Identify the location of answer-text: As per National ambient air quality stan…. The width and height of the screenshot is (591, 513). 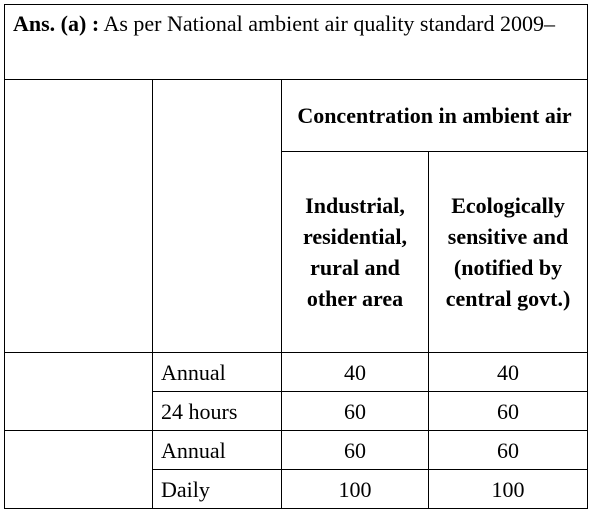
(329, 23).